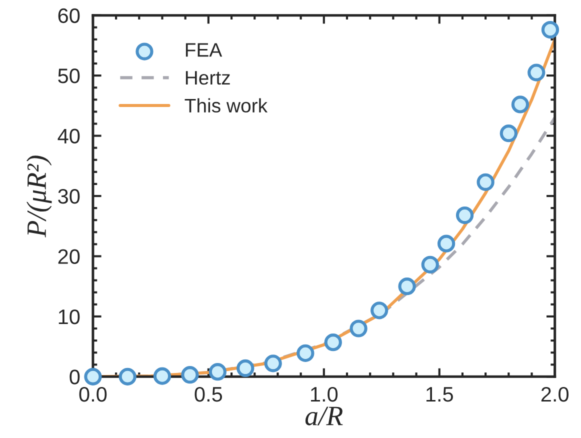  Describe the element at coordinates (69, 136) in the screenshot. I see `y-tick-label: 40` at that location.